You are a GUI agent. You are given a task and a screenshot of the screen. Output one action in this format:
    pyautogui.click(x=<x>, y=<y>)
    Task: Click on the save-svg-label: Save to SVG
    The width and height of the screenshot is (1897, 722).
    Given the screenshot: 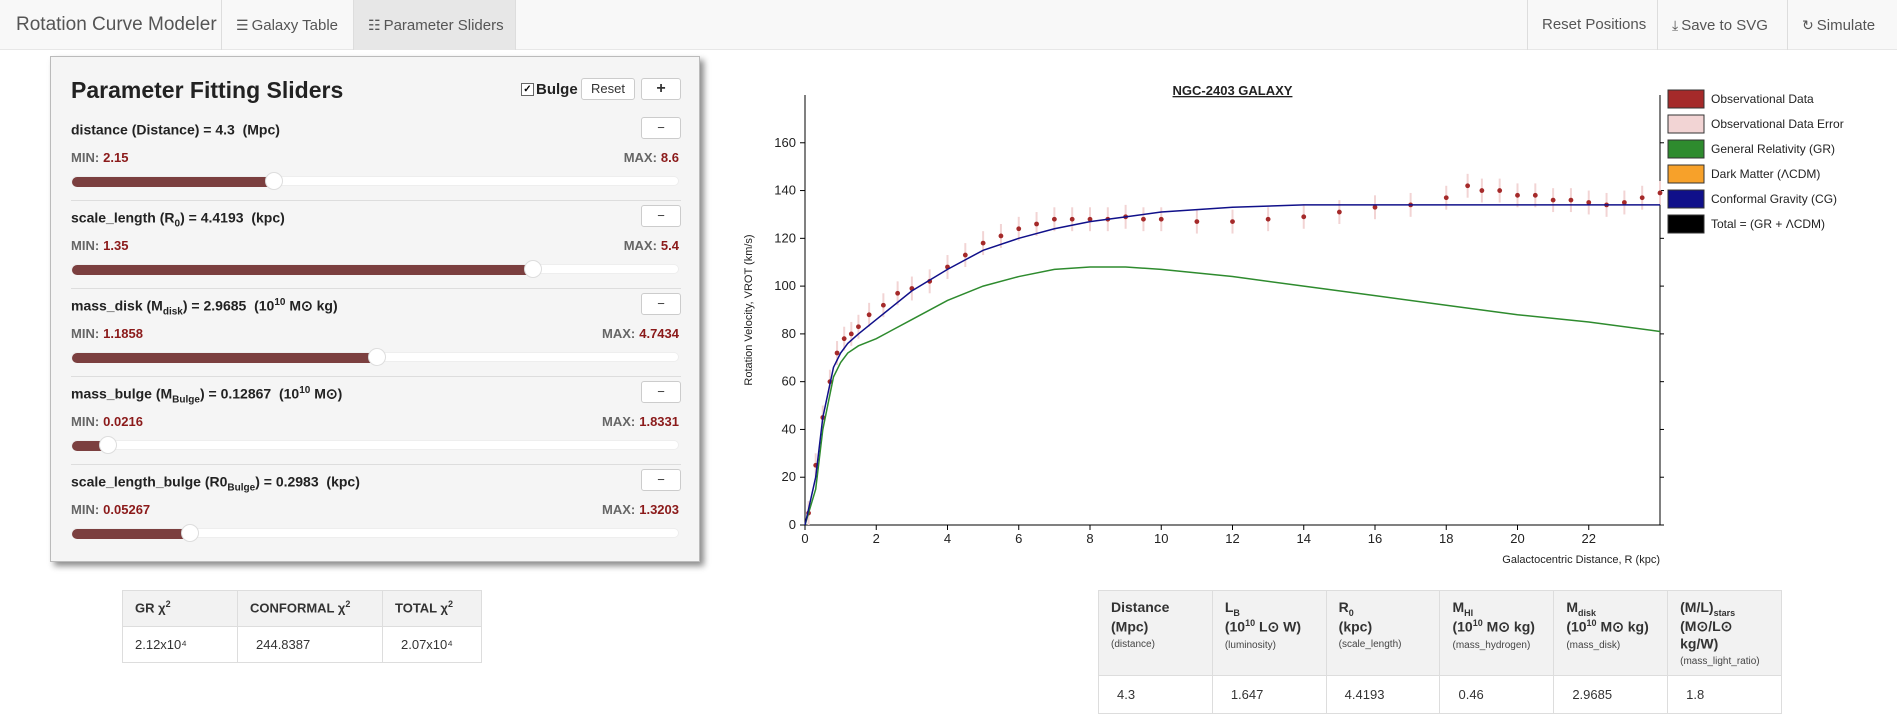 What is the action you would take?
    pyautogui.click(x=1724, y=25)
    